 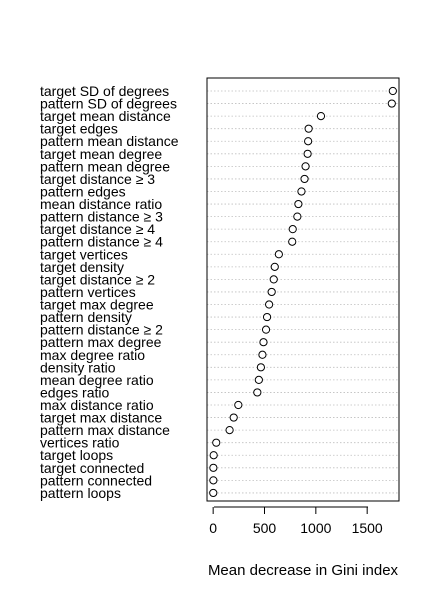 What do you see at coordinates (80, 443) in the screenshot?
I see `category-label: vertices ratio` at bounding box center [80, 443].